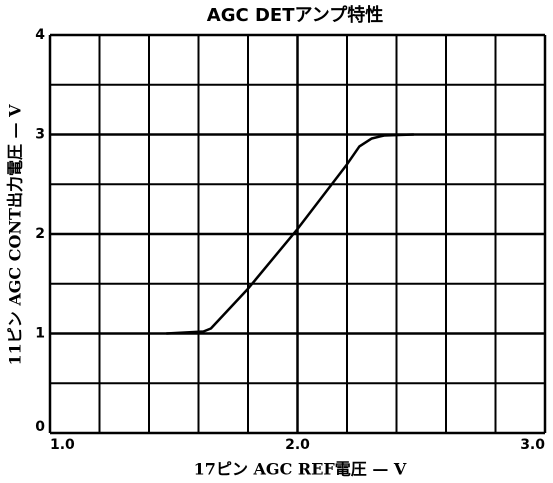 This screenshot has width=553, height=483. Describe the element at coordinates (40, 334) in the screenshot. I see `y-tick-label: 1` at that location.